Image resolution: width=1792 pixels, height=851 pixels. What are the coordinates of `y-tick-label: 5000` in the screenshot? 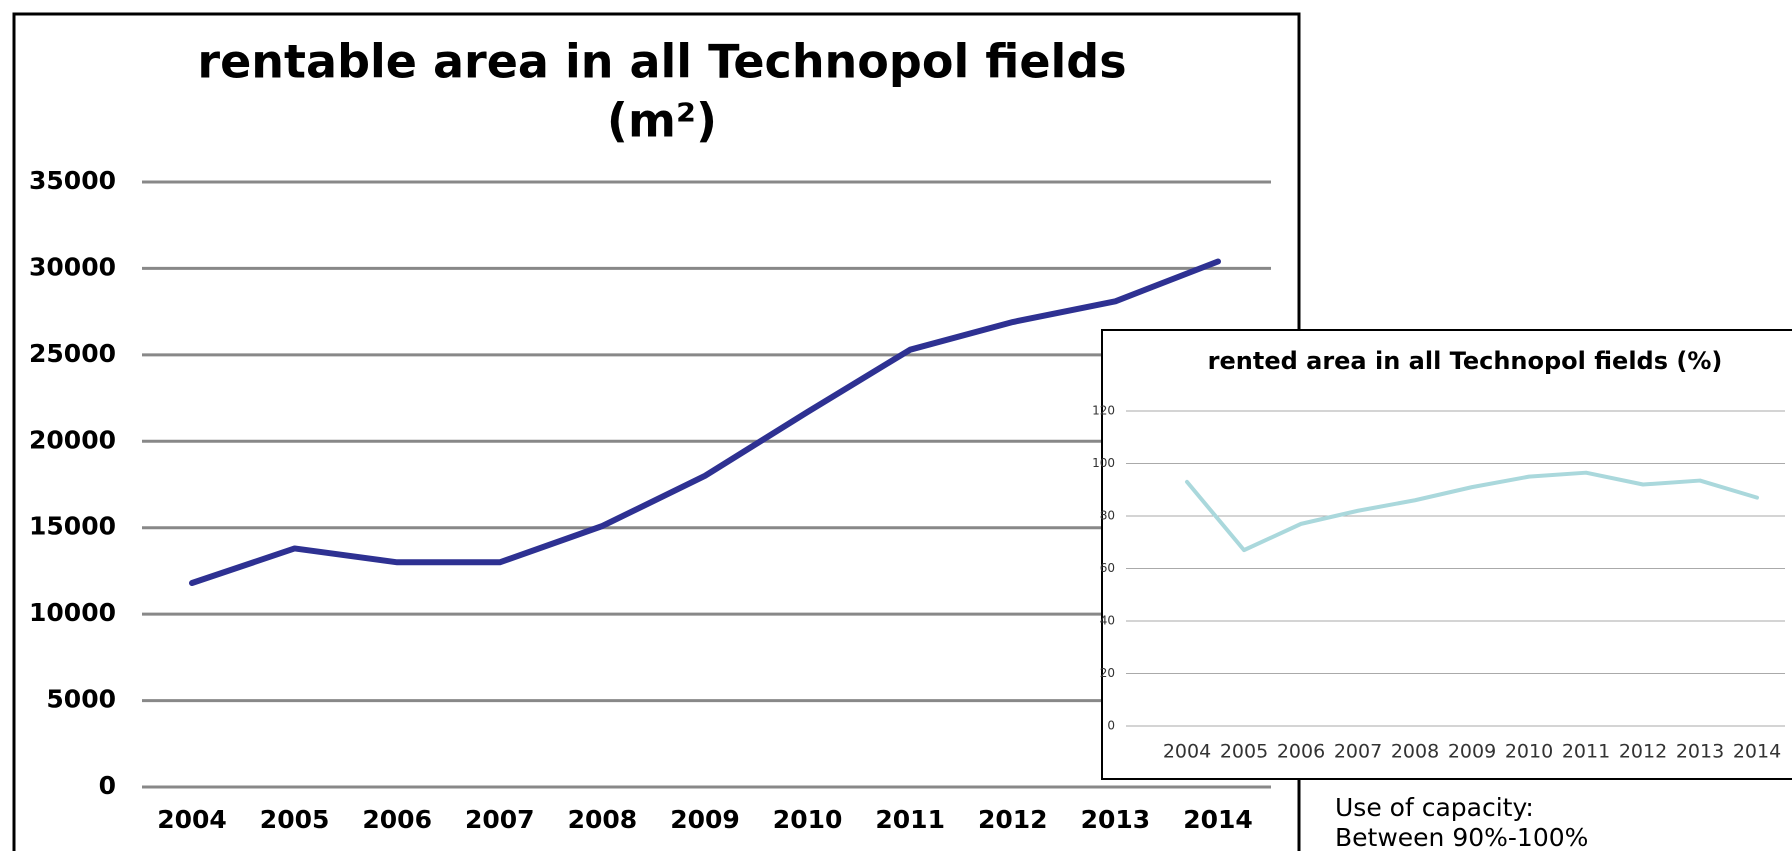 It's located at (81, 699).